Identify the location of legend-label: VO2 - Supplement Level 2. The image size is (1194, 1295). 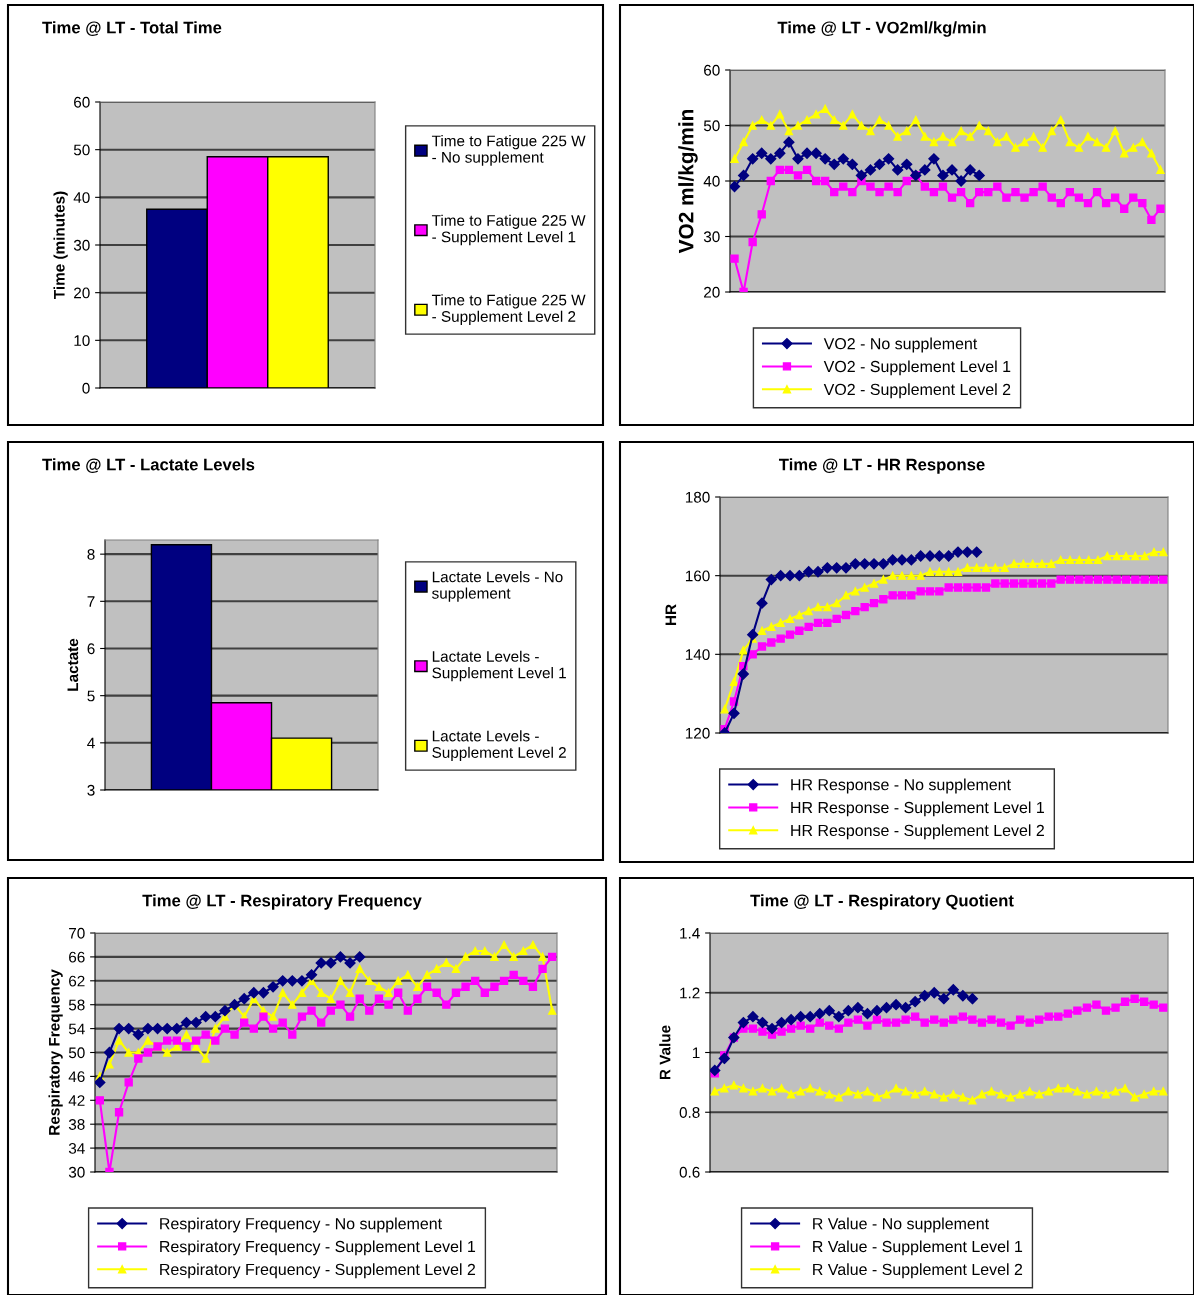
(917, 391).